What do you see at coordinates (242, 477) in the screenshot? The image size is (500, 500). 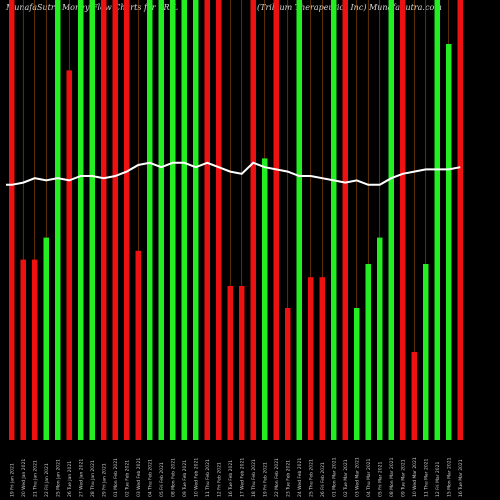 I see `x-tick-label: 17 Wed Feb 2021` at bounding box center [242, 477].